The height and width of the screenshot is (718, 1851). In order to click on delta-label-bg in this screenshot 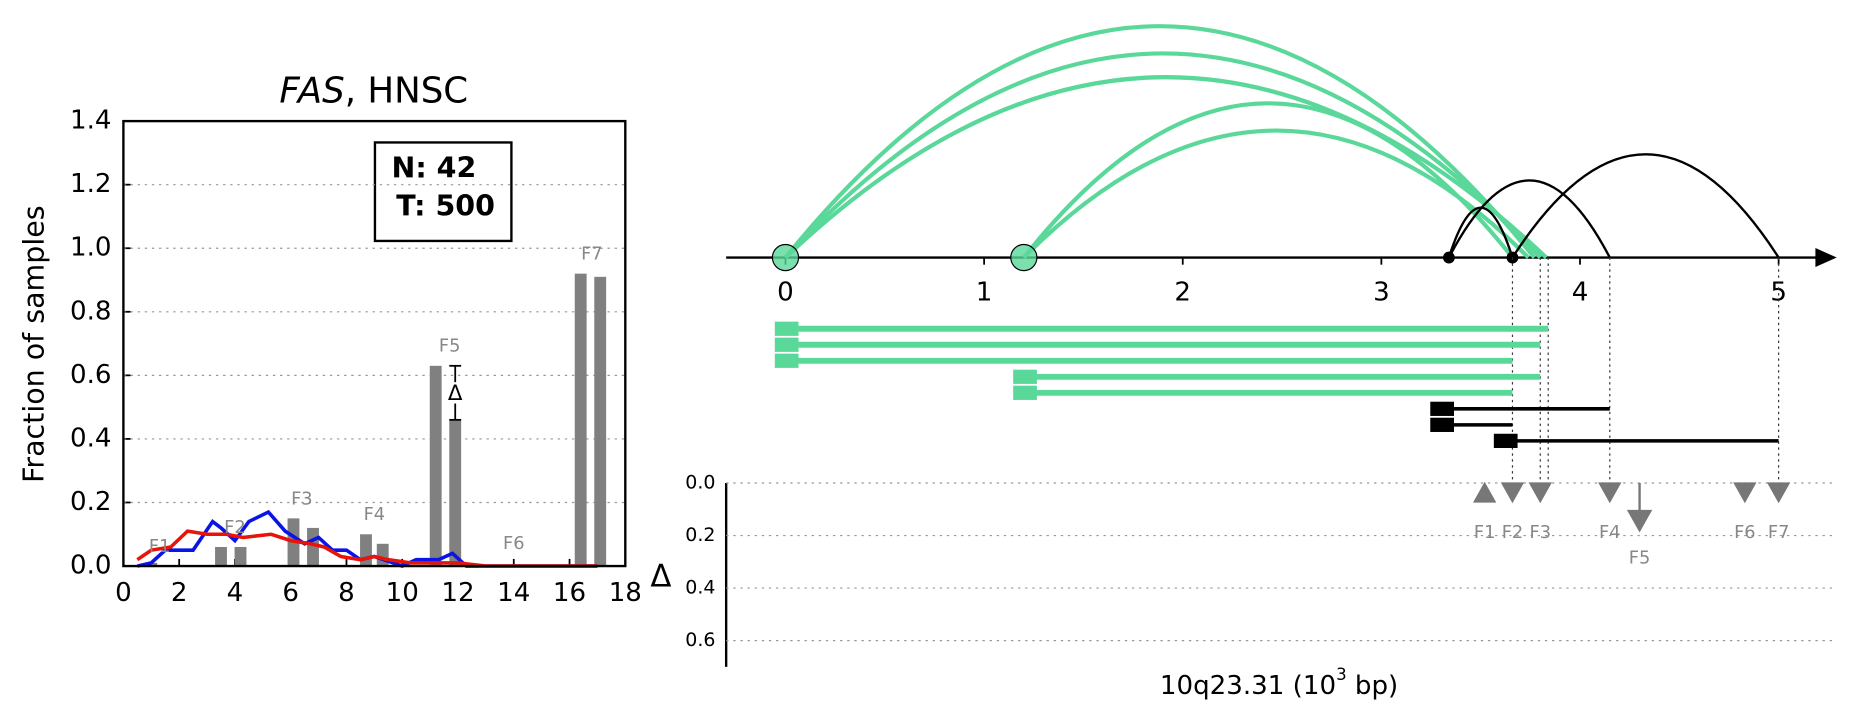, I will do `click(455, 393)`.